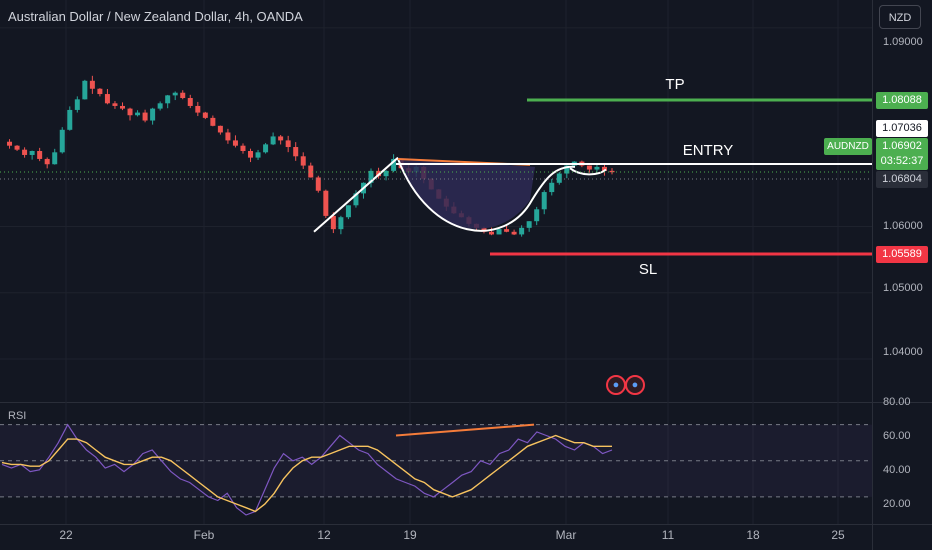 This screenshot has width=932, height=550. I want to click on price-tick: 1.04000, so click(903, 352).